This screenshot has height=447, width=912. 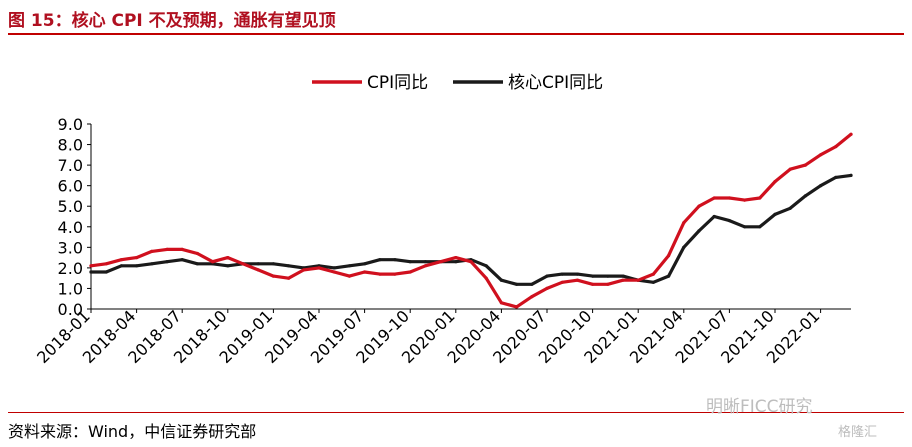 What do you see at coordinates (70, 165) in the screenshot?
I see `y-tick-label: 7.0` at bounding box center [70, 165].